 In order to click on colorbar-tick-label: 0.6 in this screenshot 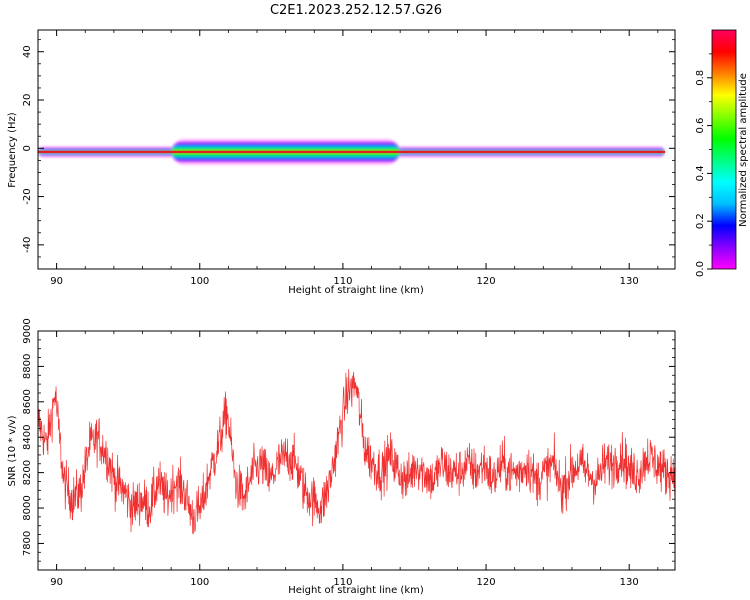, I will do `click(700, 126)`.